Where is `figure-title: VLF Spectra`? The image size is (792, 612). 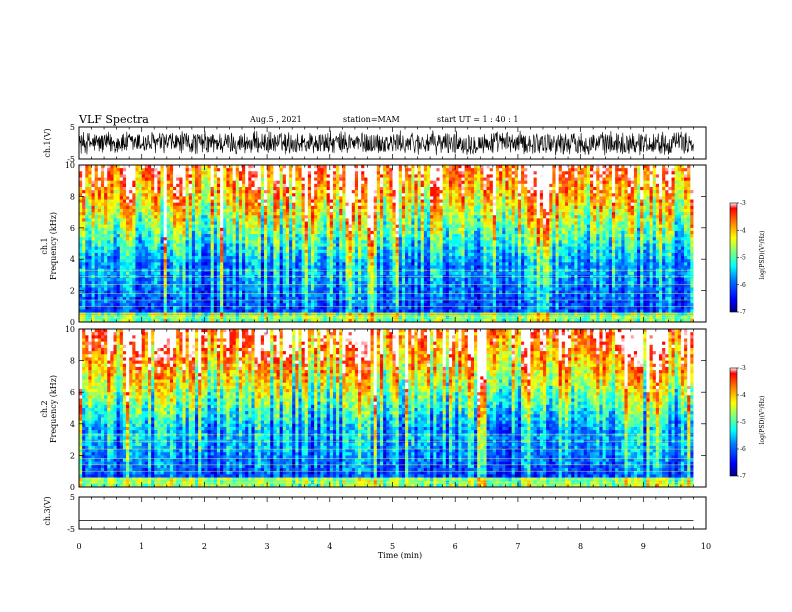
figure-title: VLF Spectra is located at coordinates (113, 119).